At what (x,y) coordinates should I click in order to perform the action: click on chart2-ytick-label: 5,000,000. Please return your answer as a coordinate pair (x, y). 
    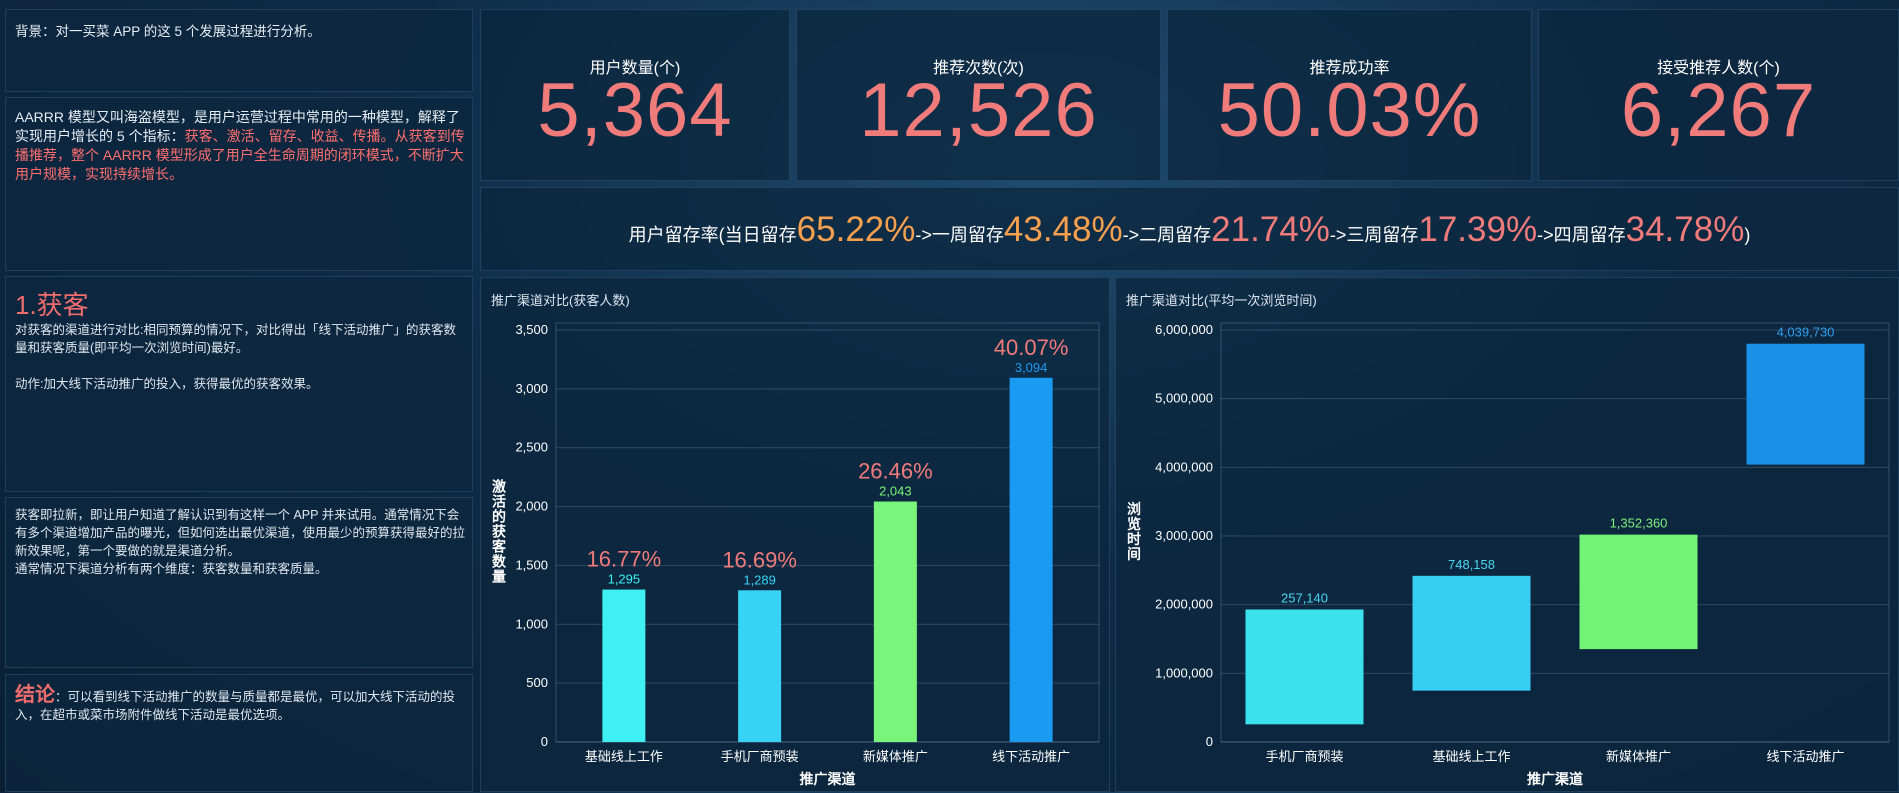
    Looking at the image, I should click on (1184, 398).